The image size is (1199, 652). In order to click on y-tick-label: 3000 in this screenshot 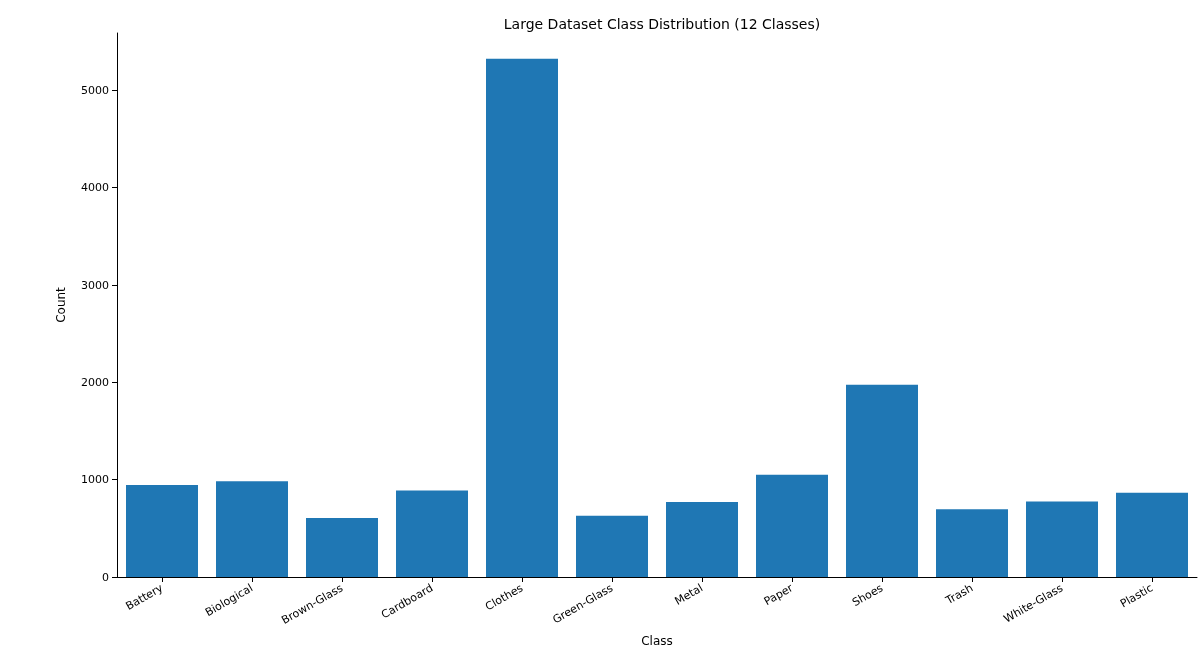, I will do `click(95, 285)`.